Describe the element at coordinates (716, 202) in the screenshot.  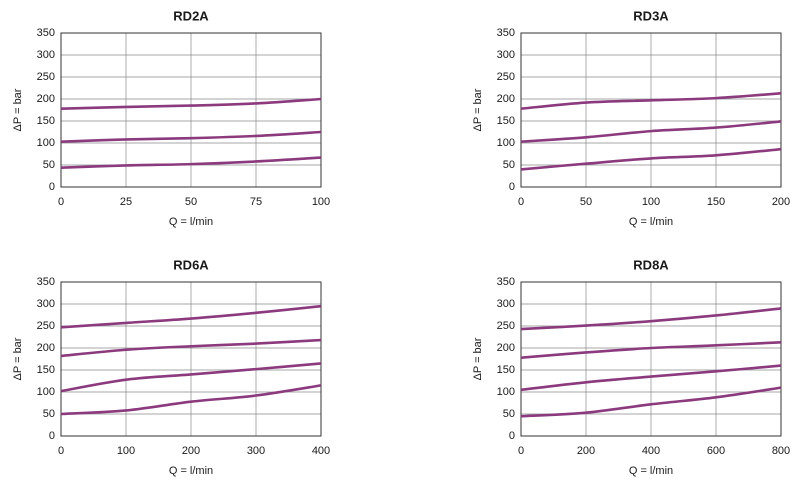
I see `x-tick-label: 150` at that location.